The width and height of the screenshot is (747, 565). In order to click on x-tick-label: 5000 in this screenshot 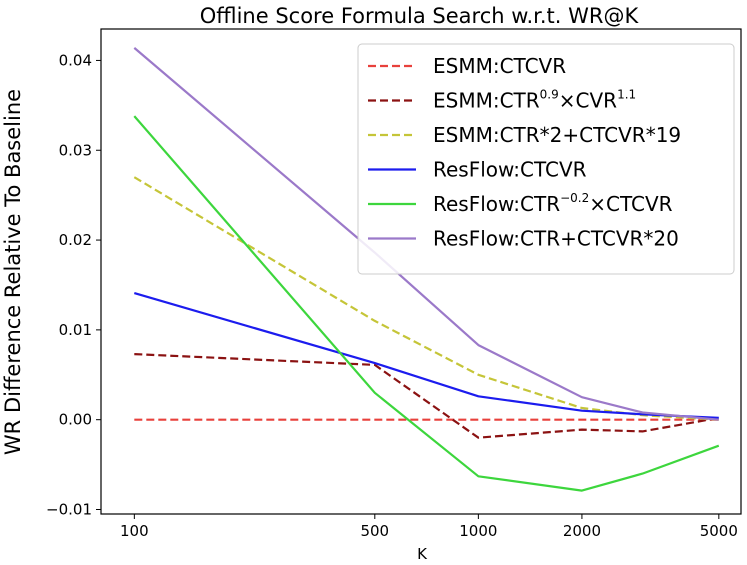, I will do `click(719, 531)`.